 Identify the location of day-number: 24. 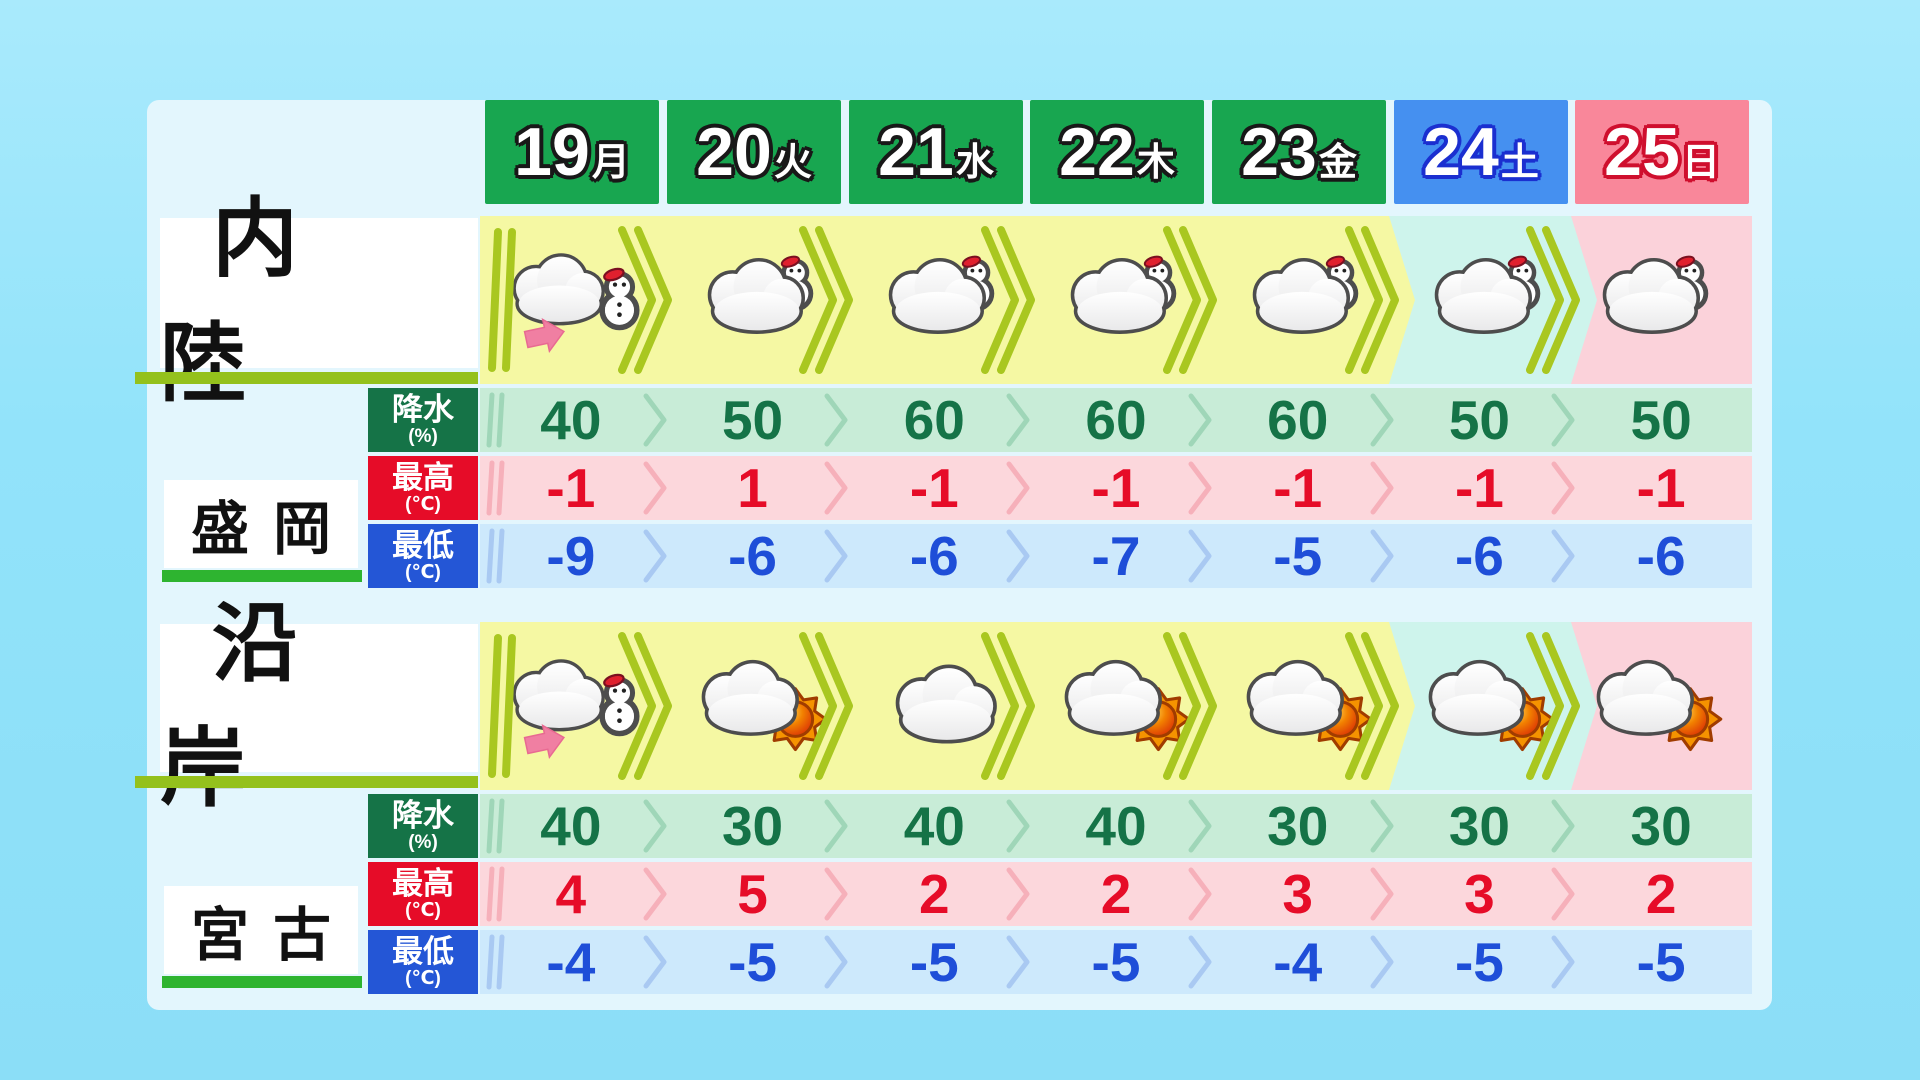
(1461, 152).